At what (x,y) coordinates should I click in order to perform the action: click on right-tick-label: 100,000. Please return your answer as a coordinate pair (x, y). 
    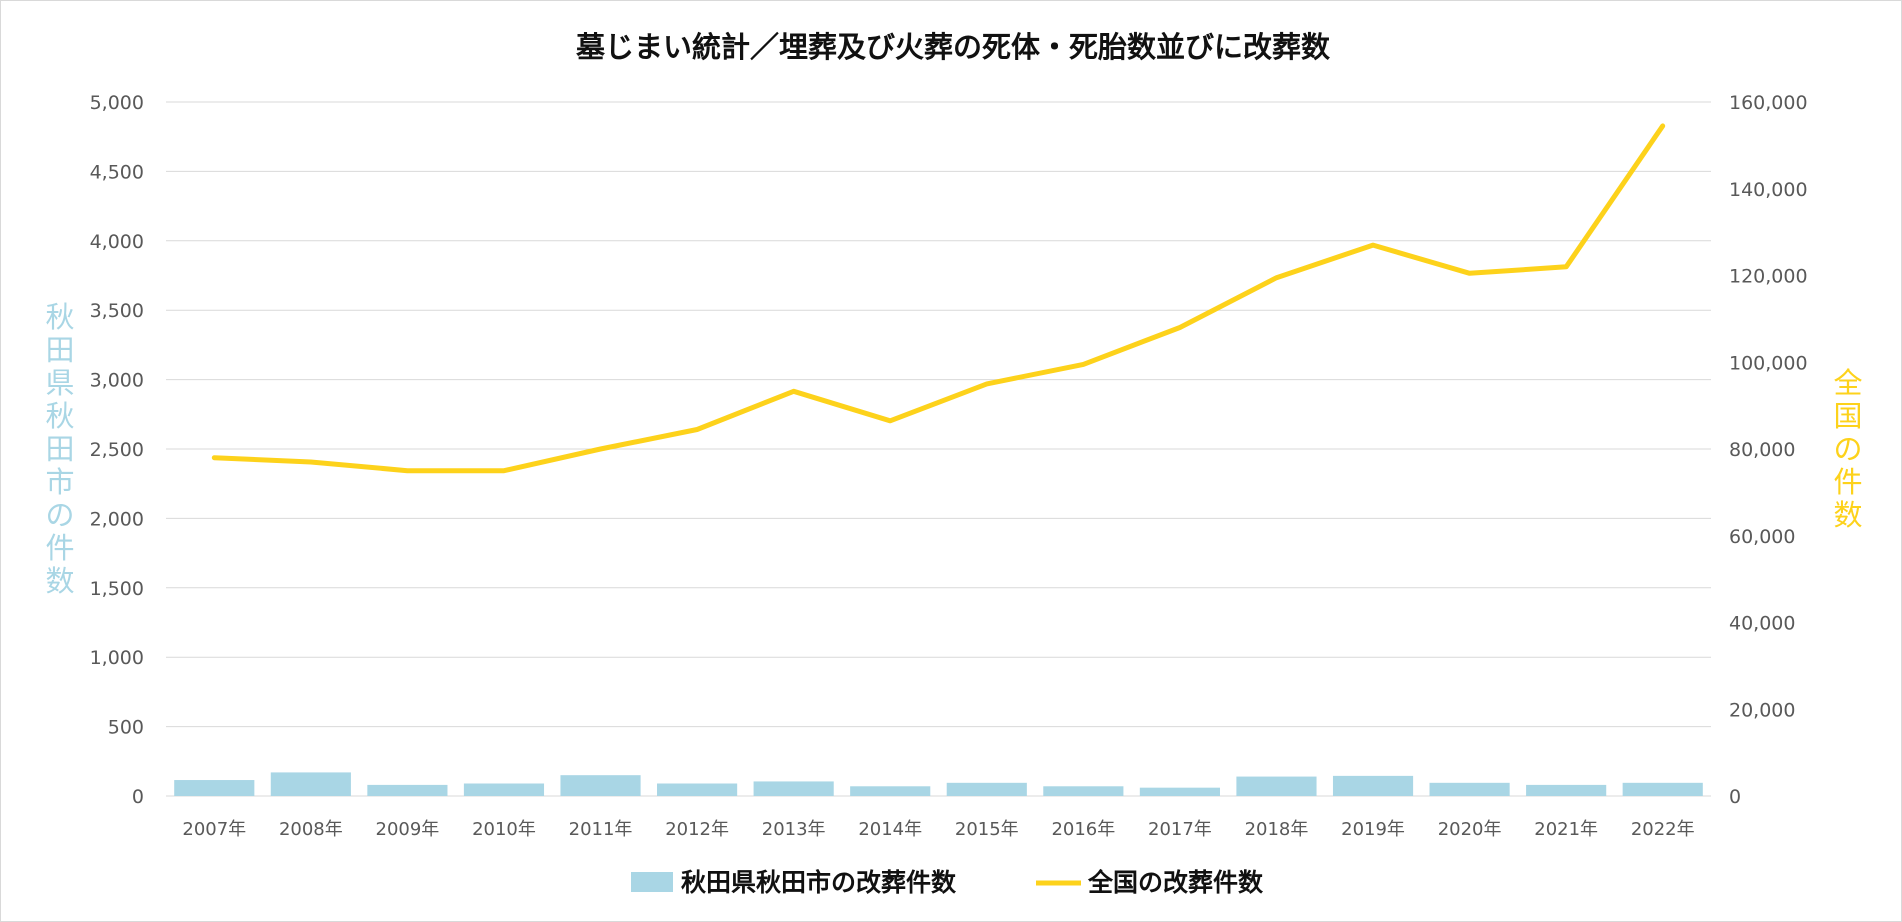
    Looking at the image, I should click on (1768, 363).